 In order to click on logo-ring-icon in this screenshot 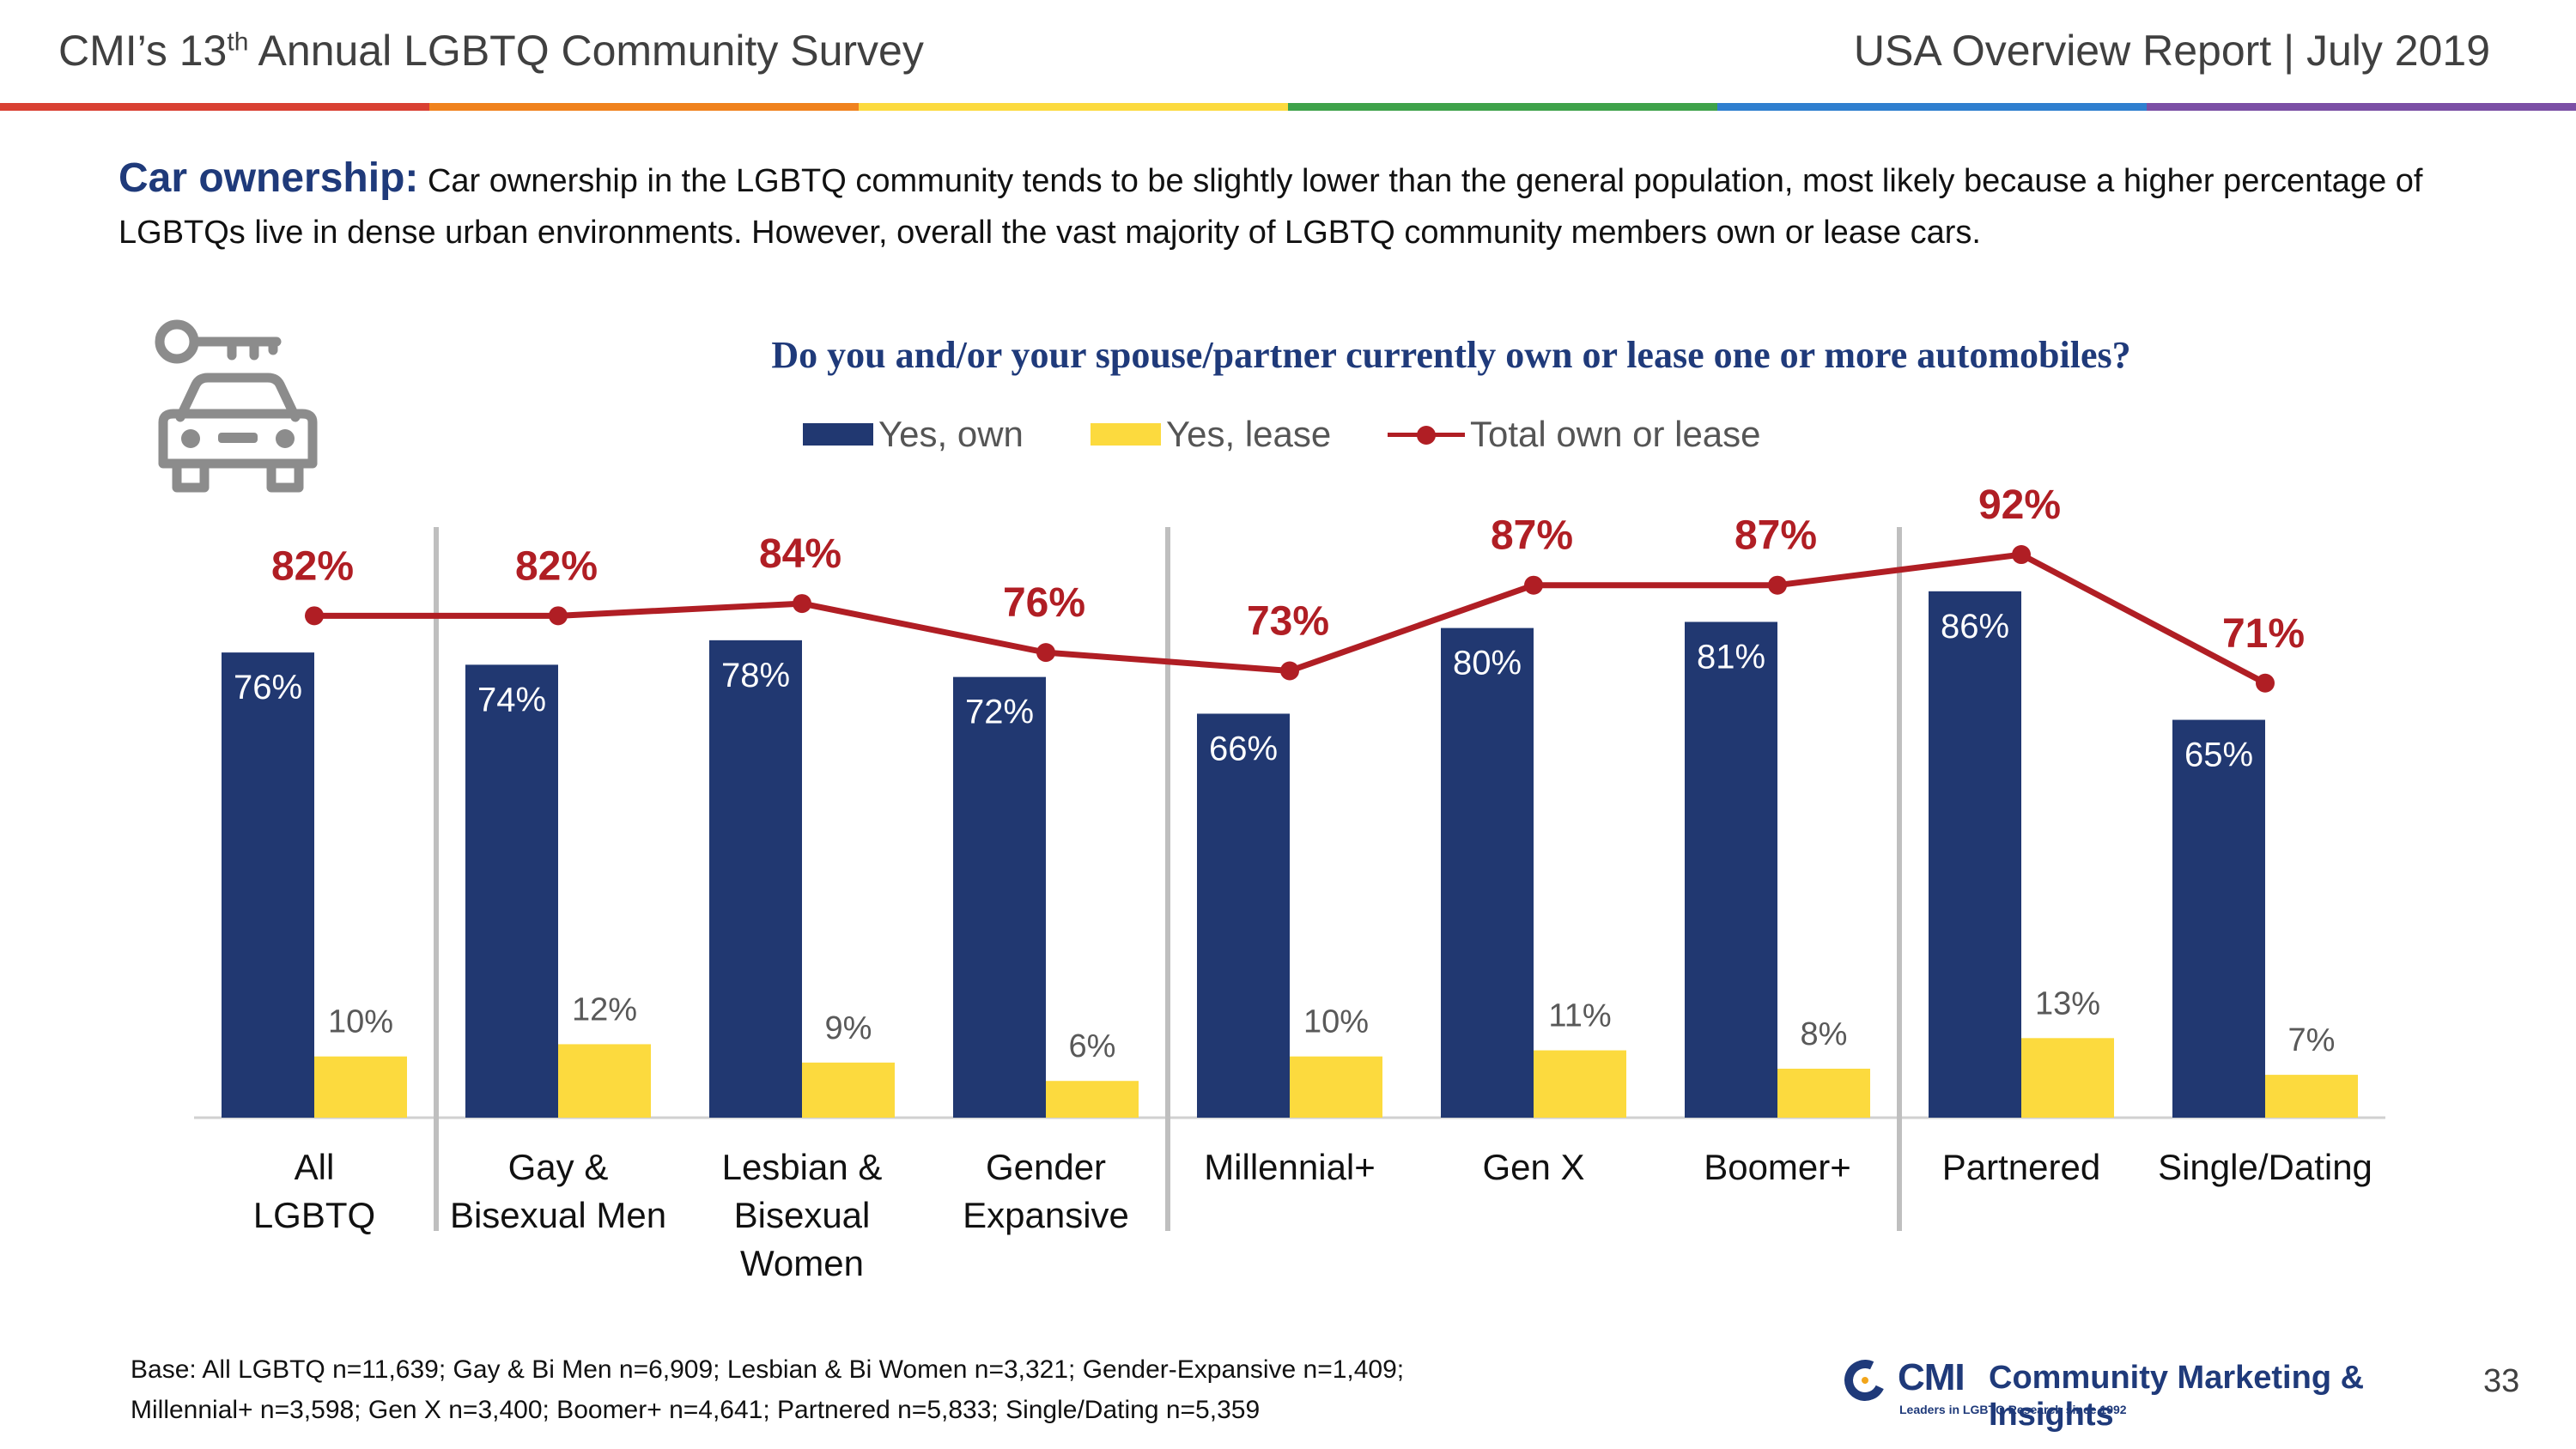, I will do `click(1865, 1380)`.